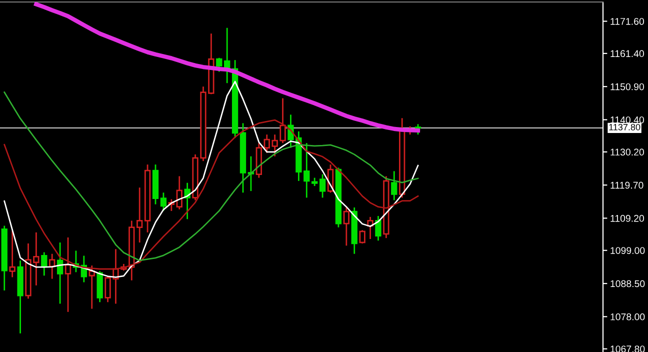  What do you see at coordinates (627, 152) in the screenshot?
I see `y-tick-label: 1130.20` at bounding box center [627, 152].